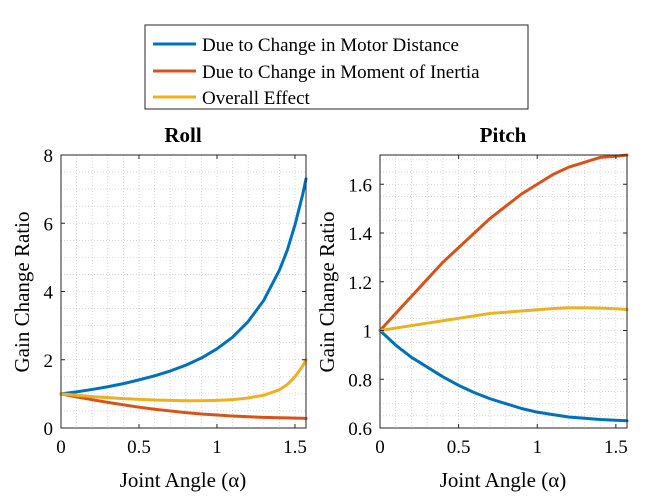 This screenshot has height=498, width=664. I want to click on legend-label-overall-effect: Overall Effect, so click(256, 98).